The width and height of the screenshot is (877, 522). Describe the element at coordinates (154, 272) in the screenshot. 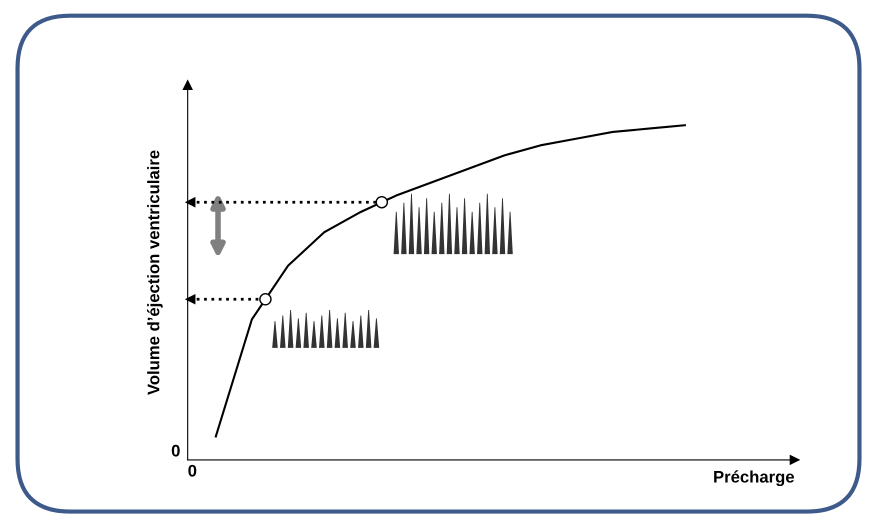

I see `y-axis-title: Volume d’éjection ventriculaire` at that location.